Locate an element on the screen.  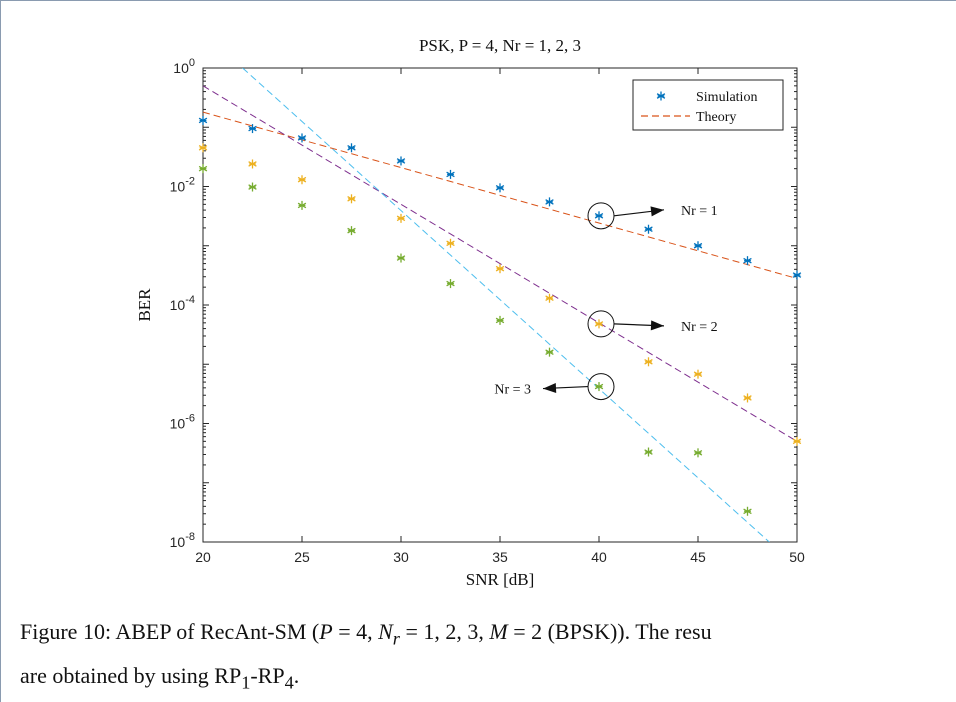
y-tick-label: 10⁻⁴ is located at coordinates (182, 303).